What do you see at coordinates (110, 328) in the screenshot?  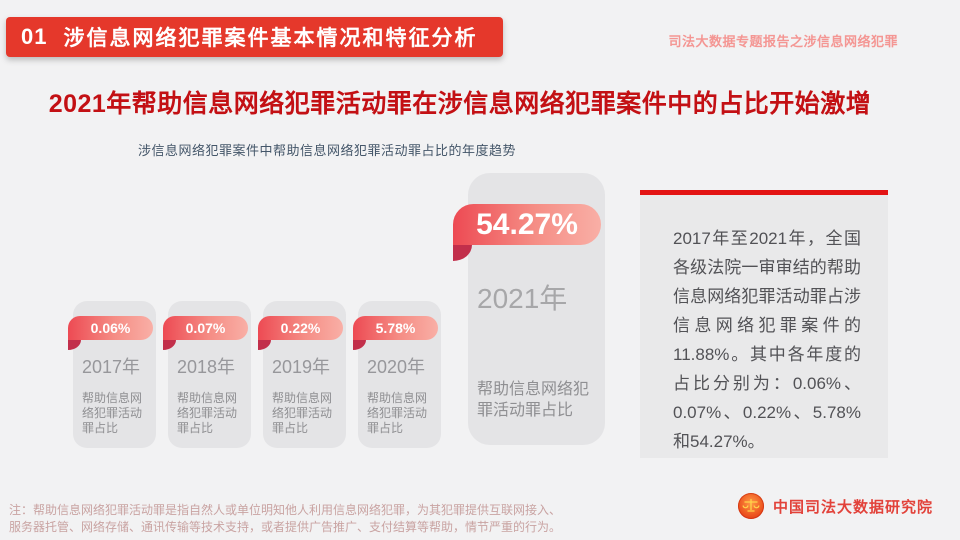 I see `value-label: 0.06%` at bounding box center [110, 328].